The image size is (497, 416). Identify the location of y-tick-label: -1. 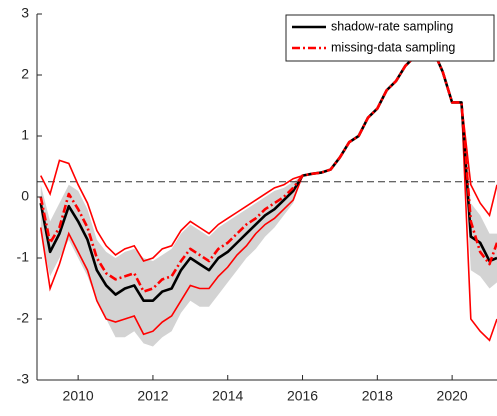
(23, 257).